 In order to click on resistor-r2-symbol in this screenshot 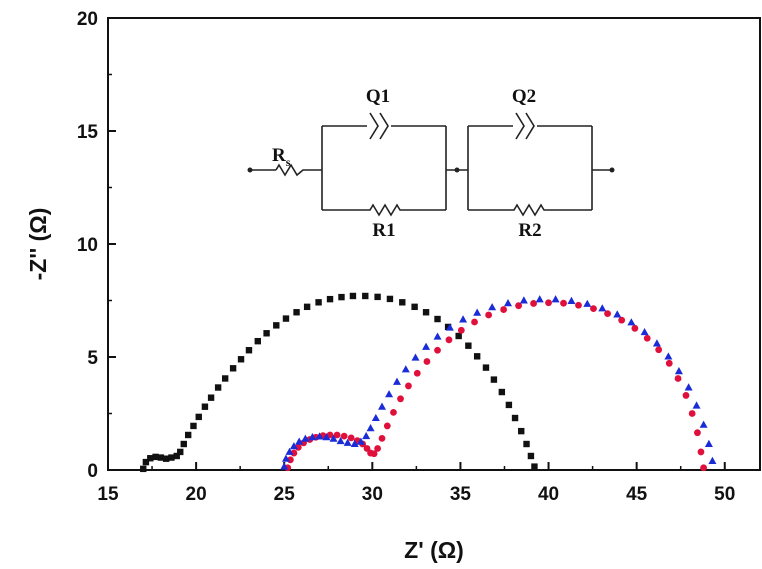, I will do `click(530, 210)`.